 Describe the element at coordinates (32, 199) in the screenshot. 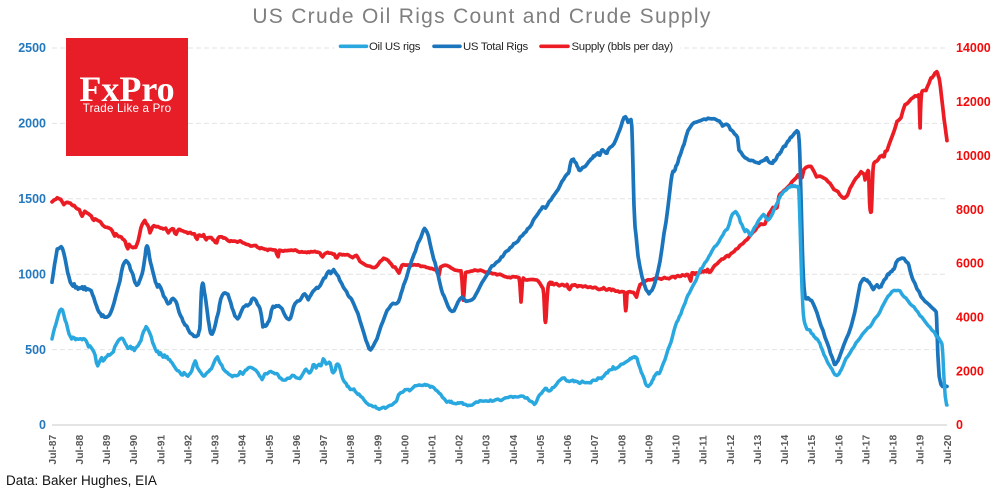

I see `svg-text: 1500` at that location.